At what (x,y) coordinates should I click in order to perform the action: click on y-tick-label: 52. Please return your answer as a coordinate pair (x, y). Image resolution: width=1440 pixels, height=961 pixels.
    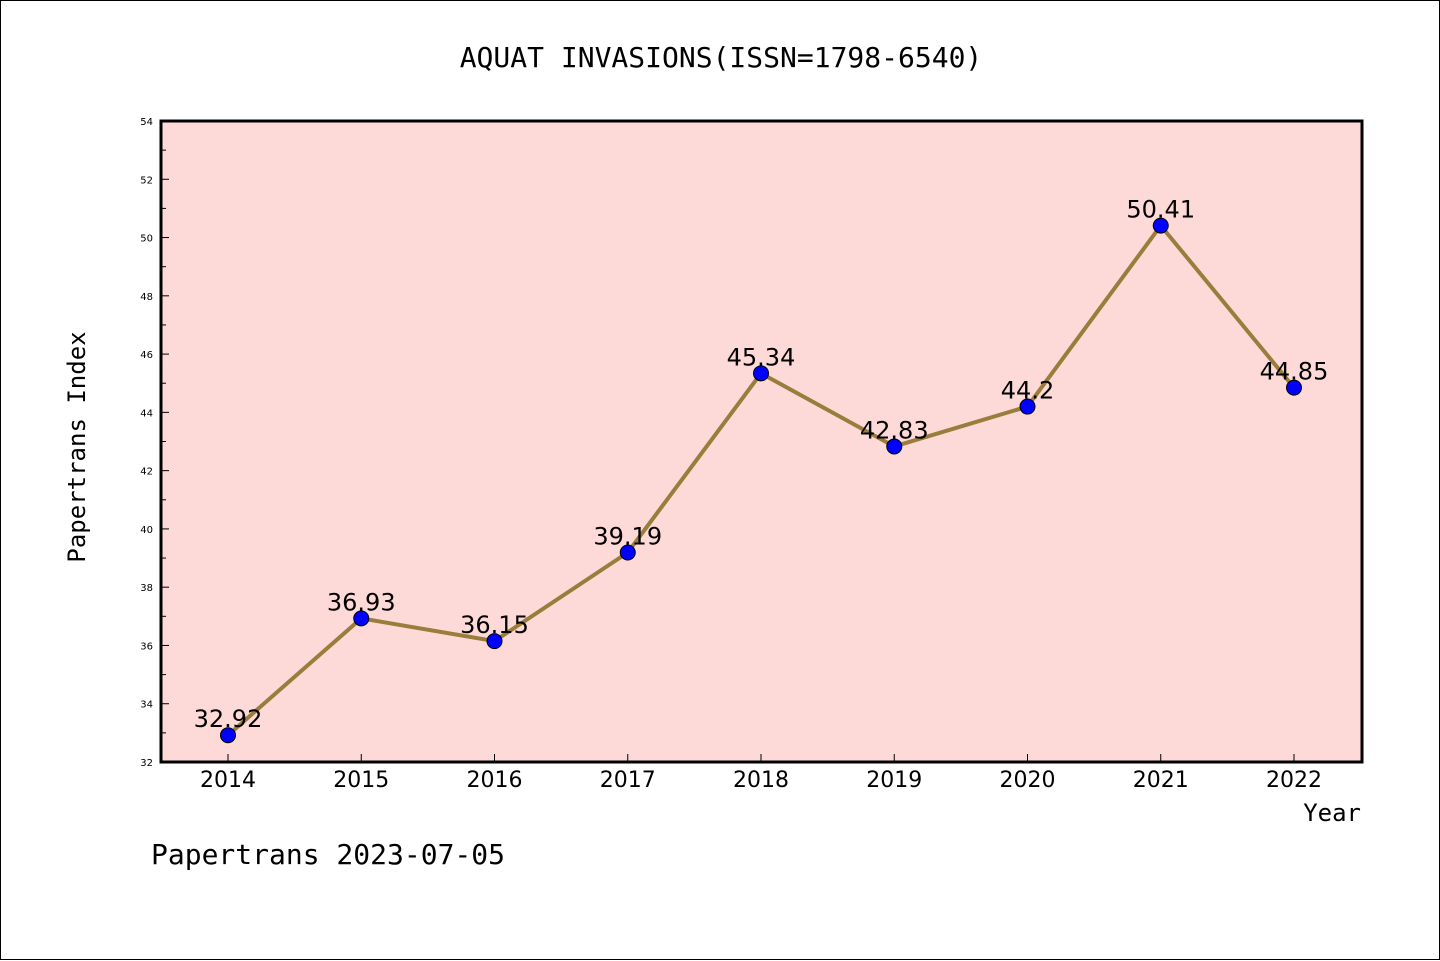
    Looking at the image, I should click on (146, 180).